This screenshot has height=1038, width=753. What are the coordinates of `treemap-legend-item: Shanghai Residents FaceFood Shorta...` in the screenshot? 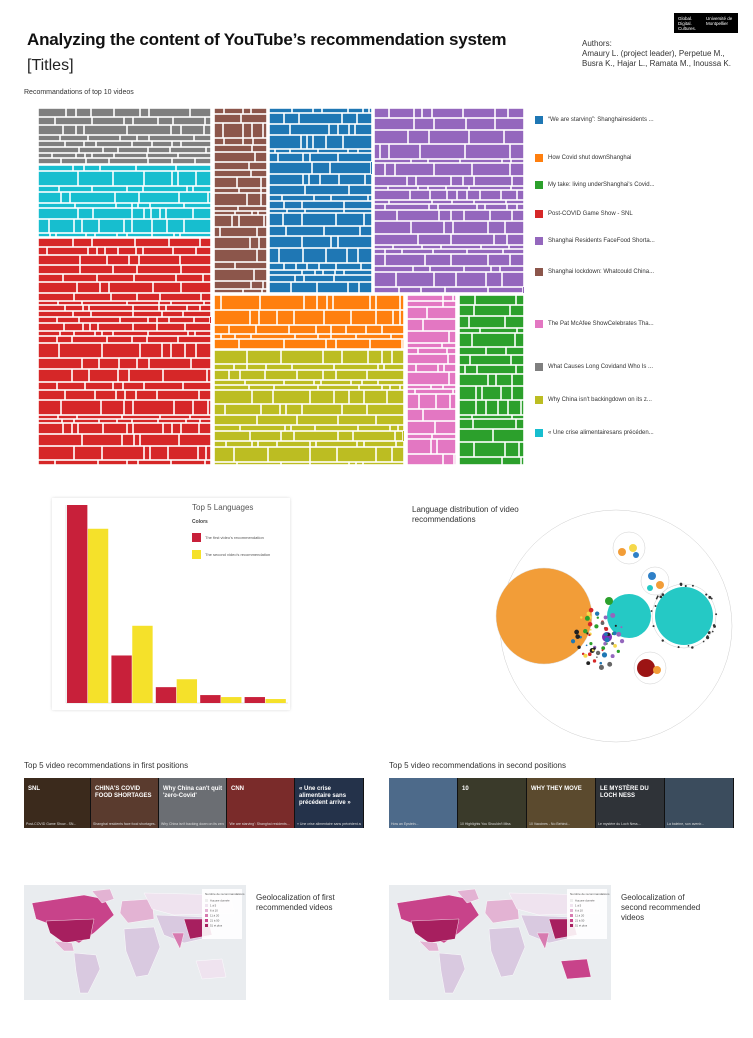 It's located at (595, 241).